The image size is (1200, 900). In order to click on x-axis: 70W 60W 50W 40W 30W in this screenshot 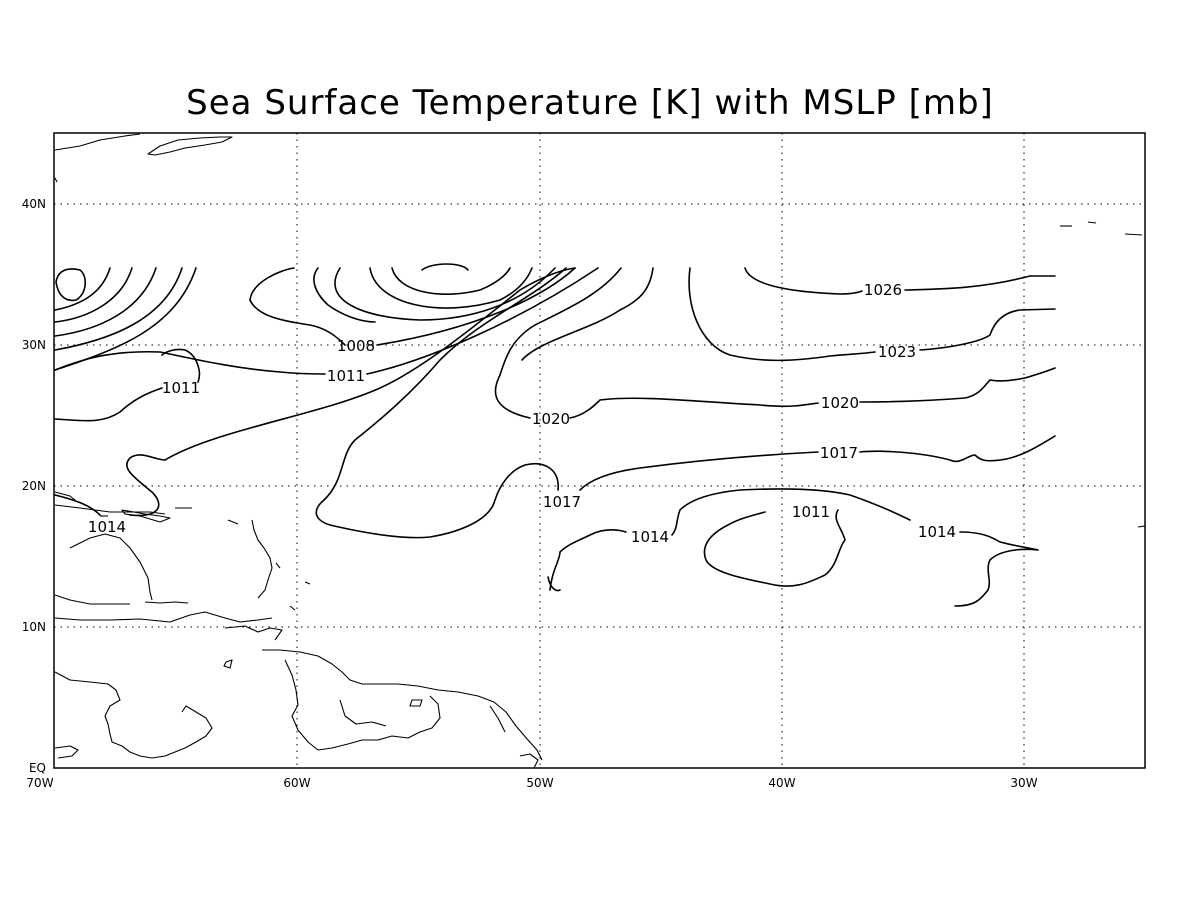, I will do `click(531, 783)`.